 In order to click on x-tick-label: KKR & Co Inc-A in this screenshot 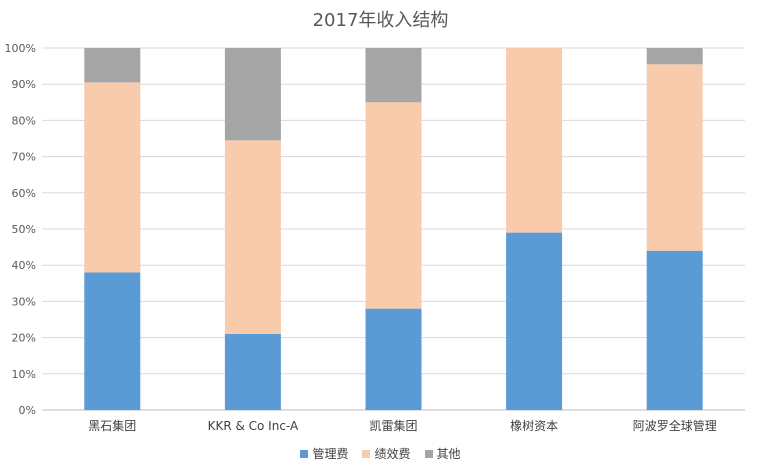, I will do `click(253, 426)`.